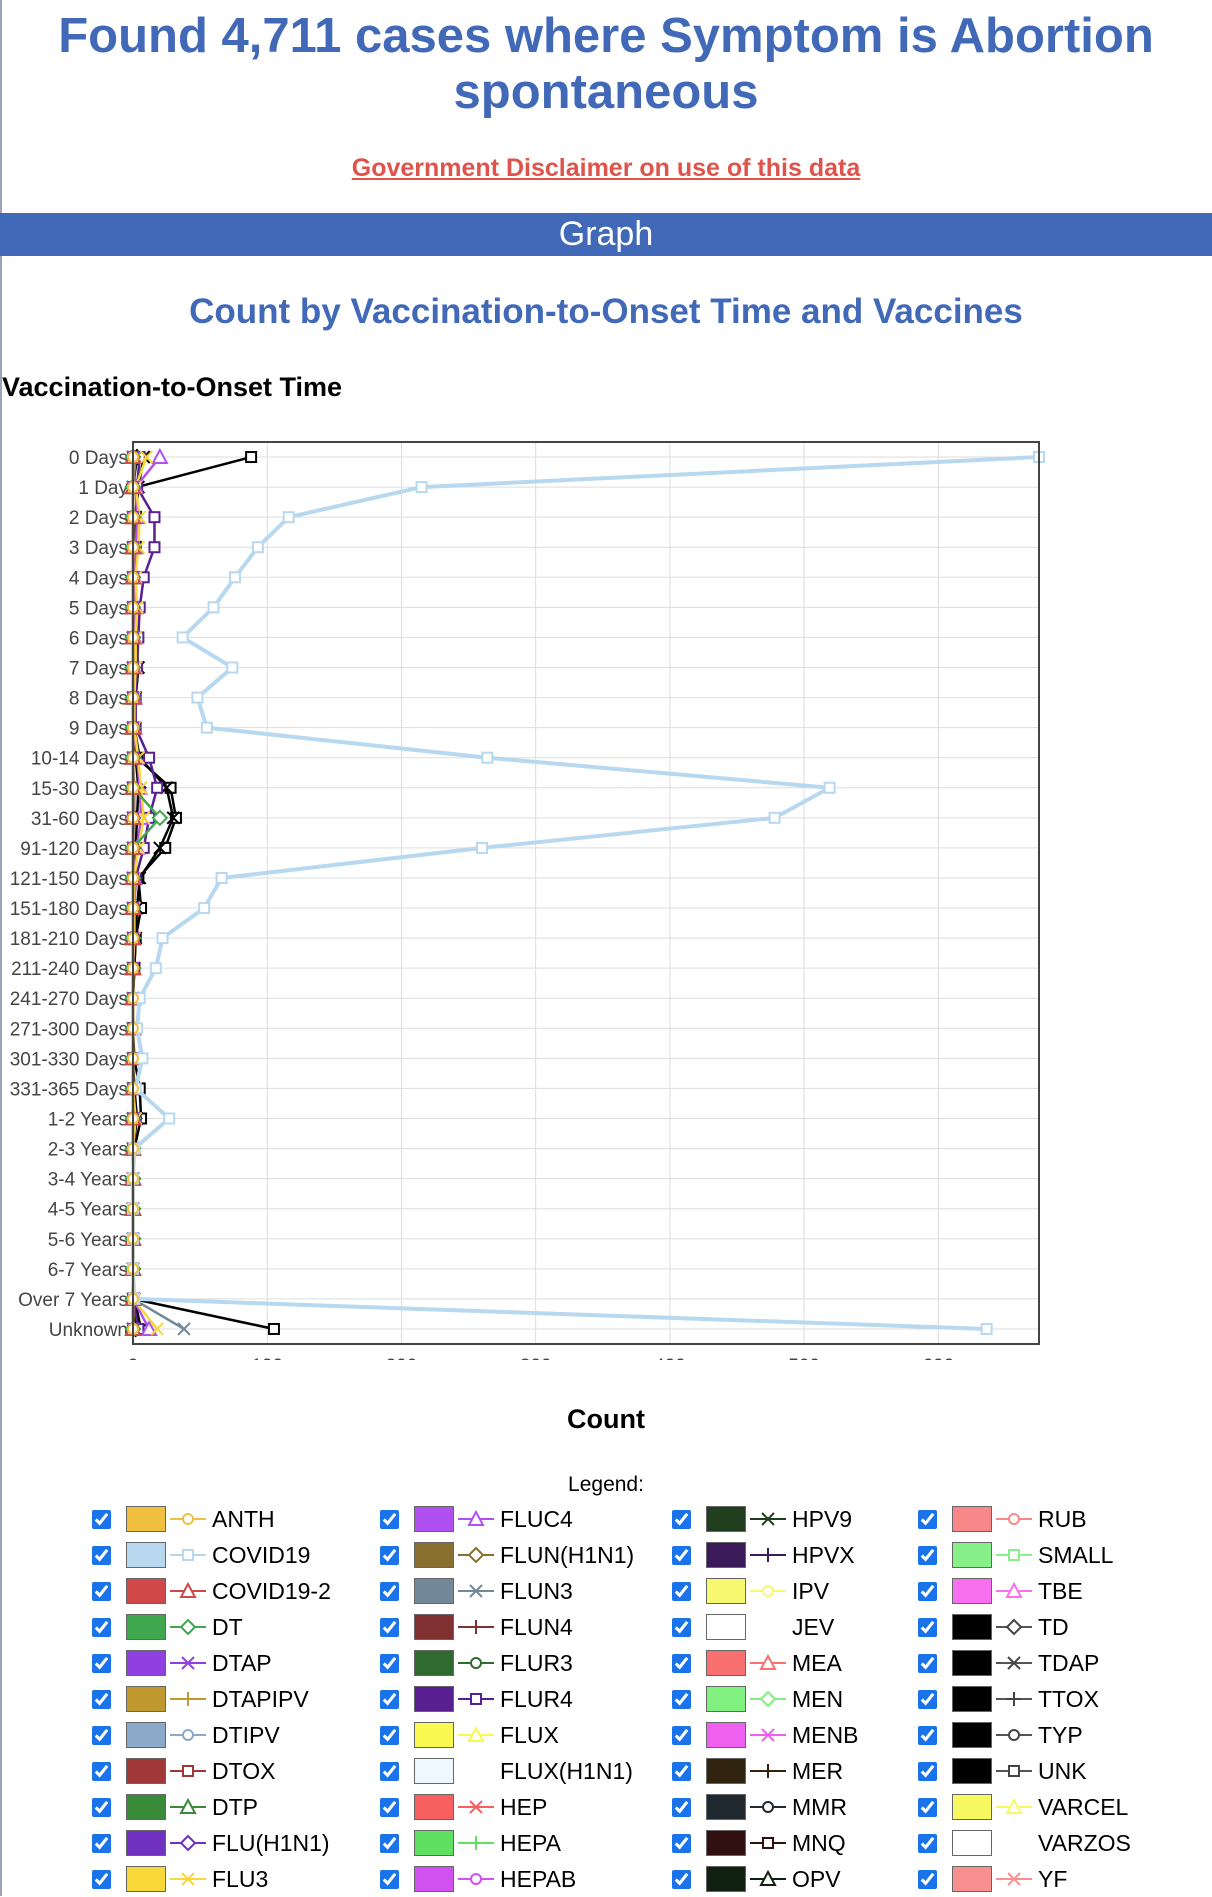  What do you see at coordinates (1015, 1555) in the screenshot?
I see `legend-item: SMALL` at bounding box center [1015, 1555].